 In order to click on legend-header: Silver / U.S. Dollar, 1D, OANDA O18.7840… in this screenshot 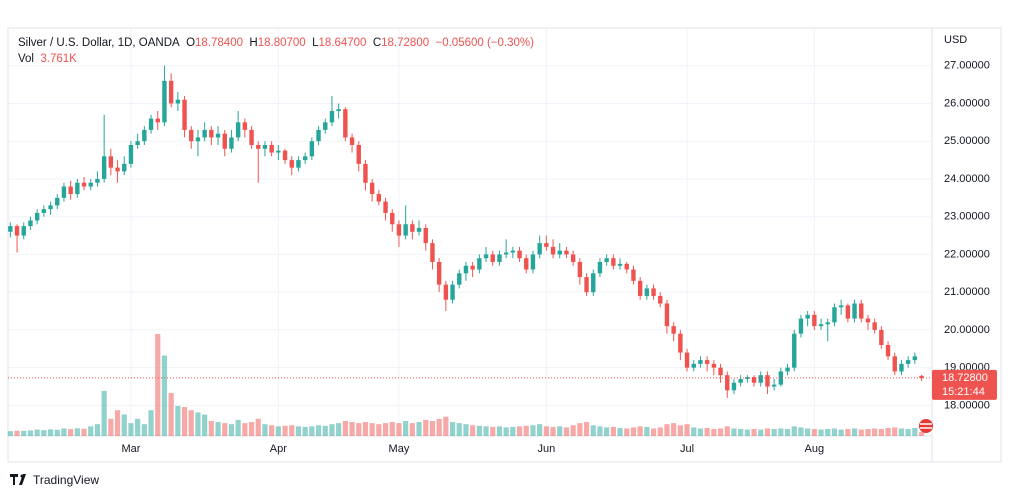, I will do `click(276, 51)`.